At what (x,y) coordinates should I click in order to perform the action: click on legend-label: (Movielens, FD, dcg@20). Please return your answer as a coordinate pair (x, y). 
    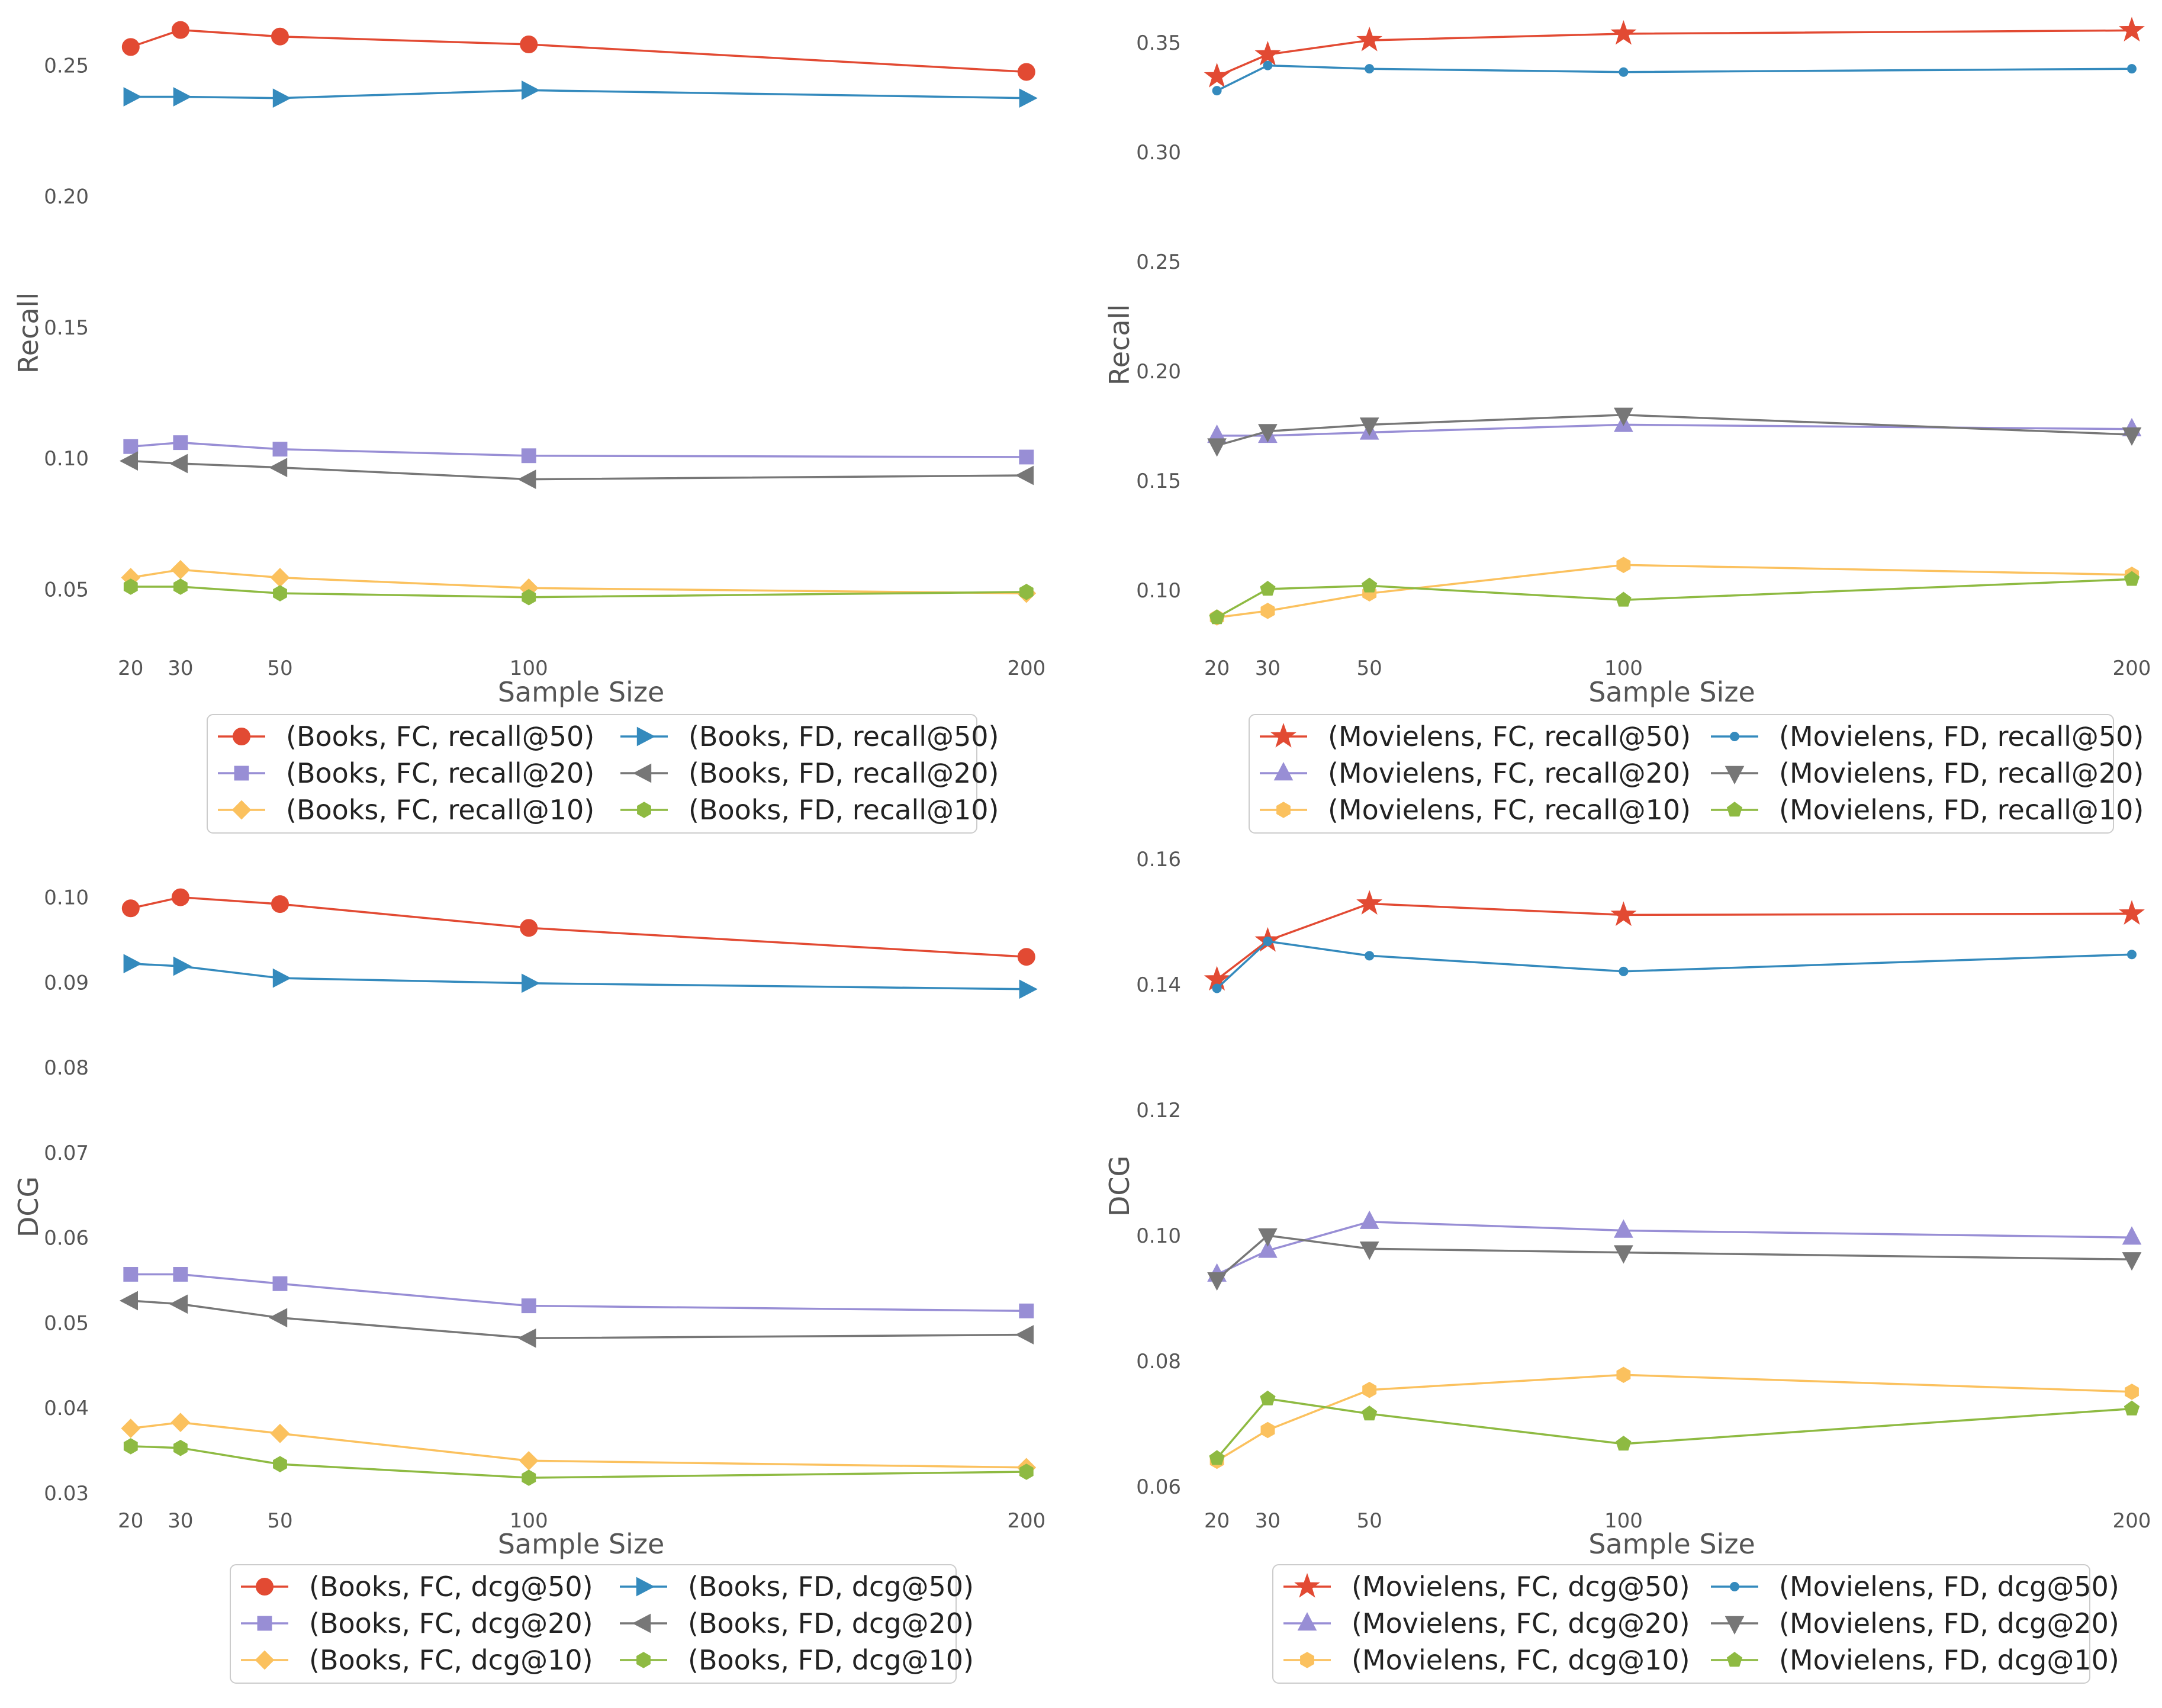
    Looking at the image, I should click on (1949, 1623).